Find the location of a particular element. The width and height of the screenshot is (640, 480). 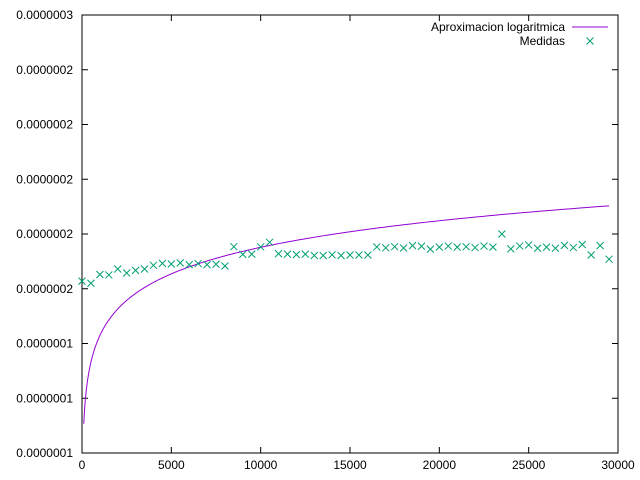

x-tick-label: 5000 is located at coordinates (171, 465).